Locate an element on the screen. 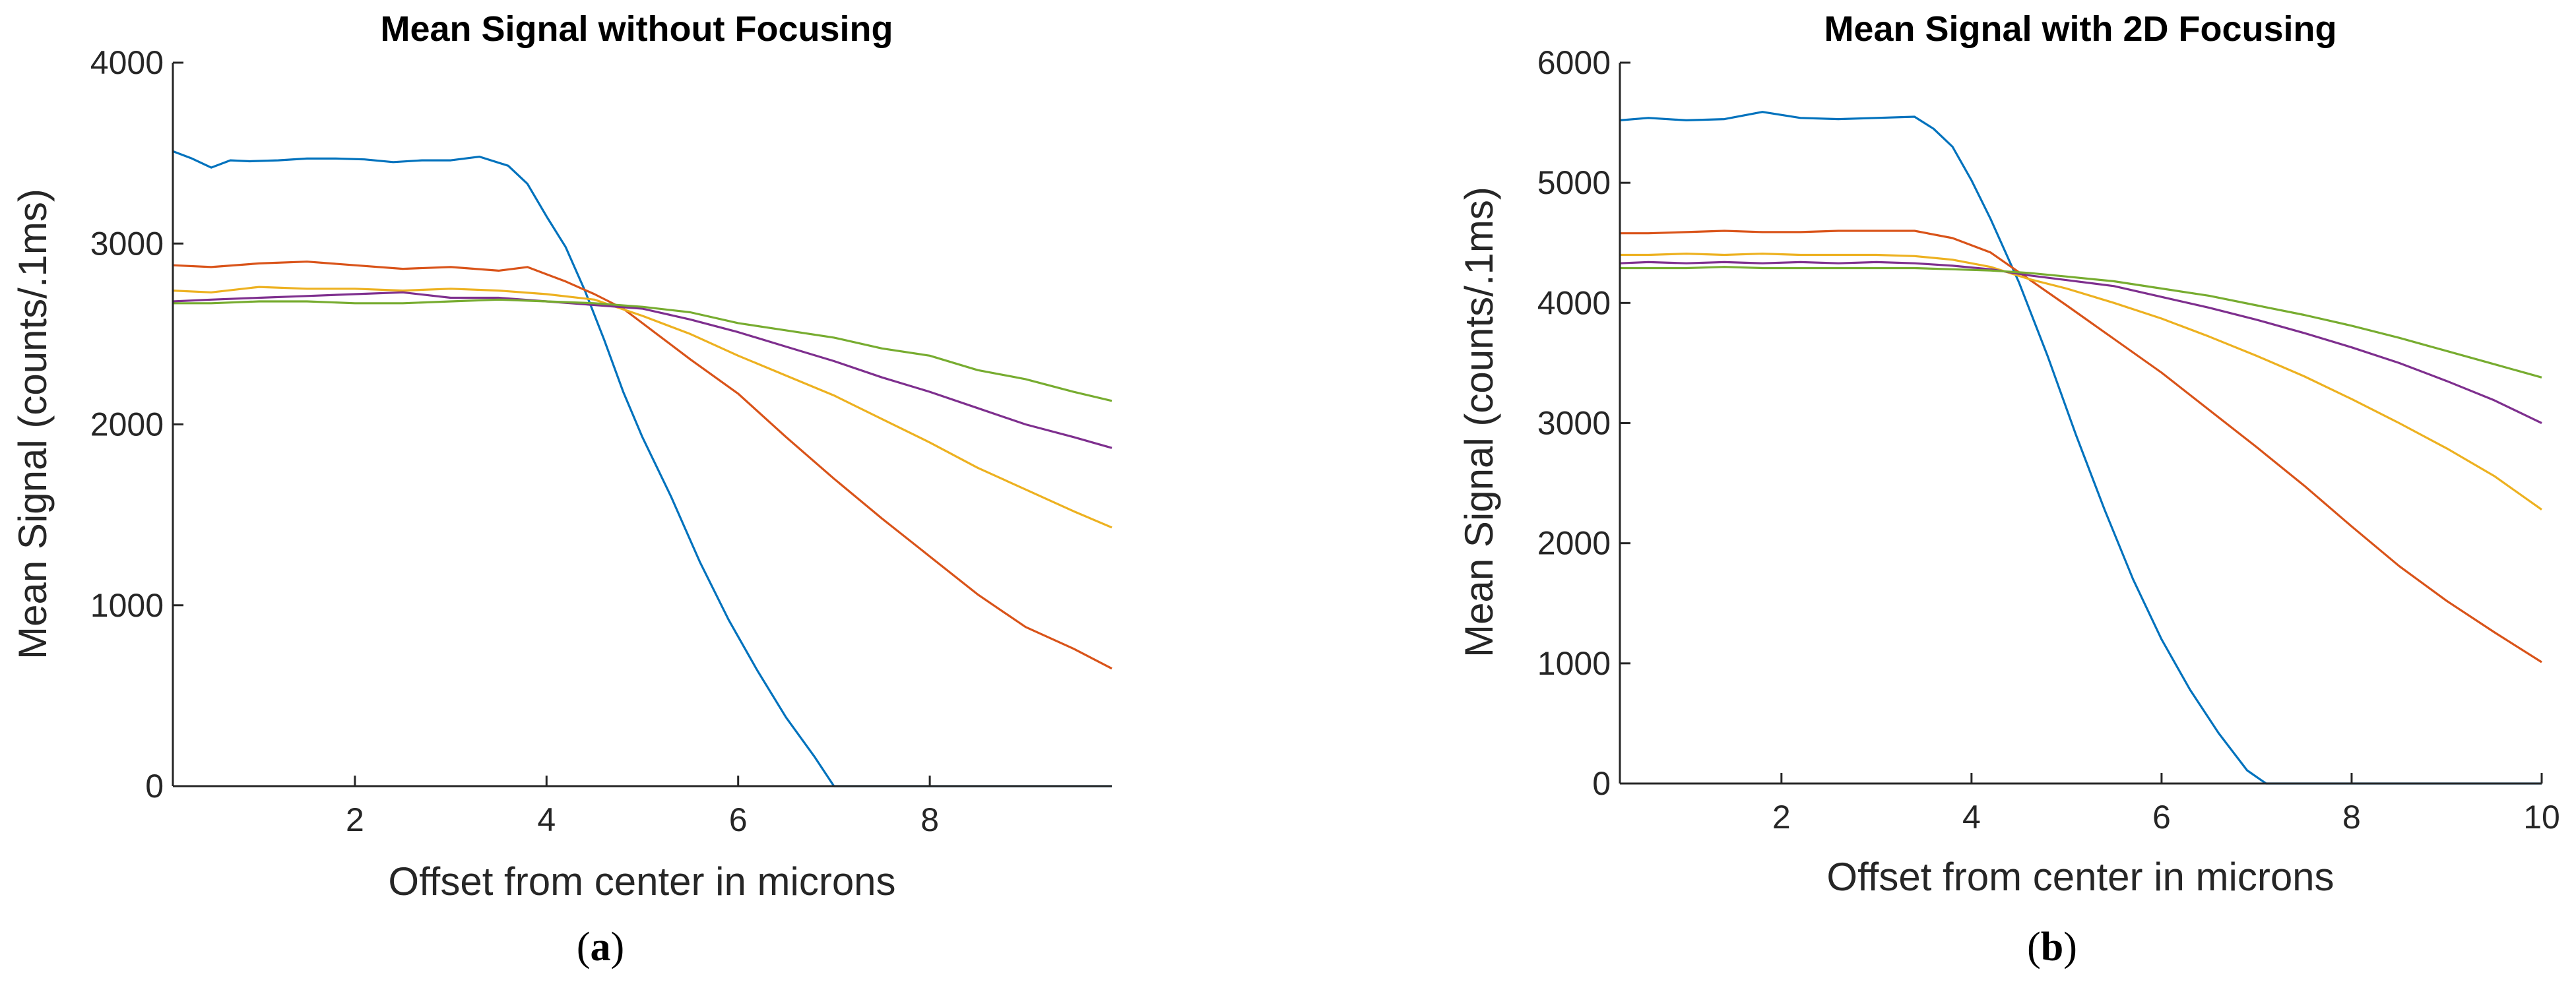 This screenshot has height=984, width=2576. y-ticks-b: 0 1000 2000 3000 4000 5000 6000 is located at coordinates (1584, 423).